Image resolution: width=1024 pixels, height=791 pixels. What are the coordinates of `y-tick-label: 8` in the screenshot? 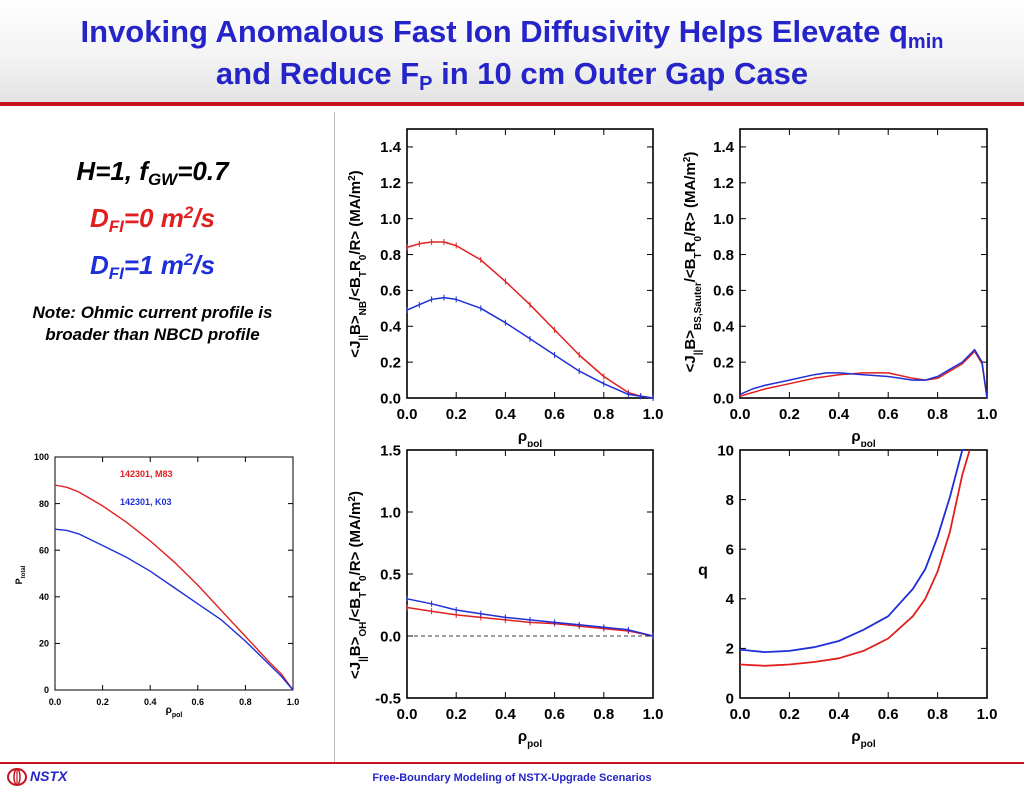 It's located at (730, 500).